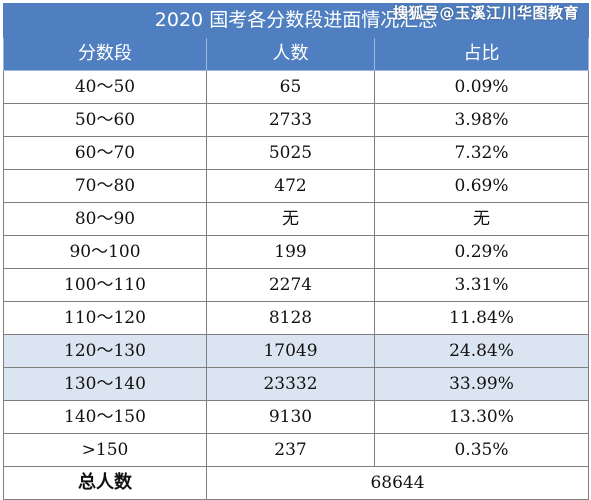  I want to click on cell-ratio: 0.09%, so click(481, 87).